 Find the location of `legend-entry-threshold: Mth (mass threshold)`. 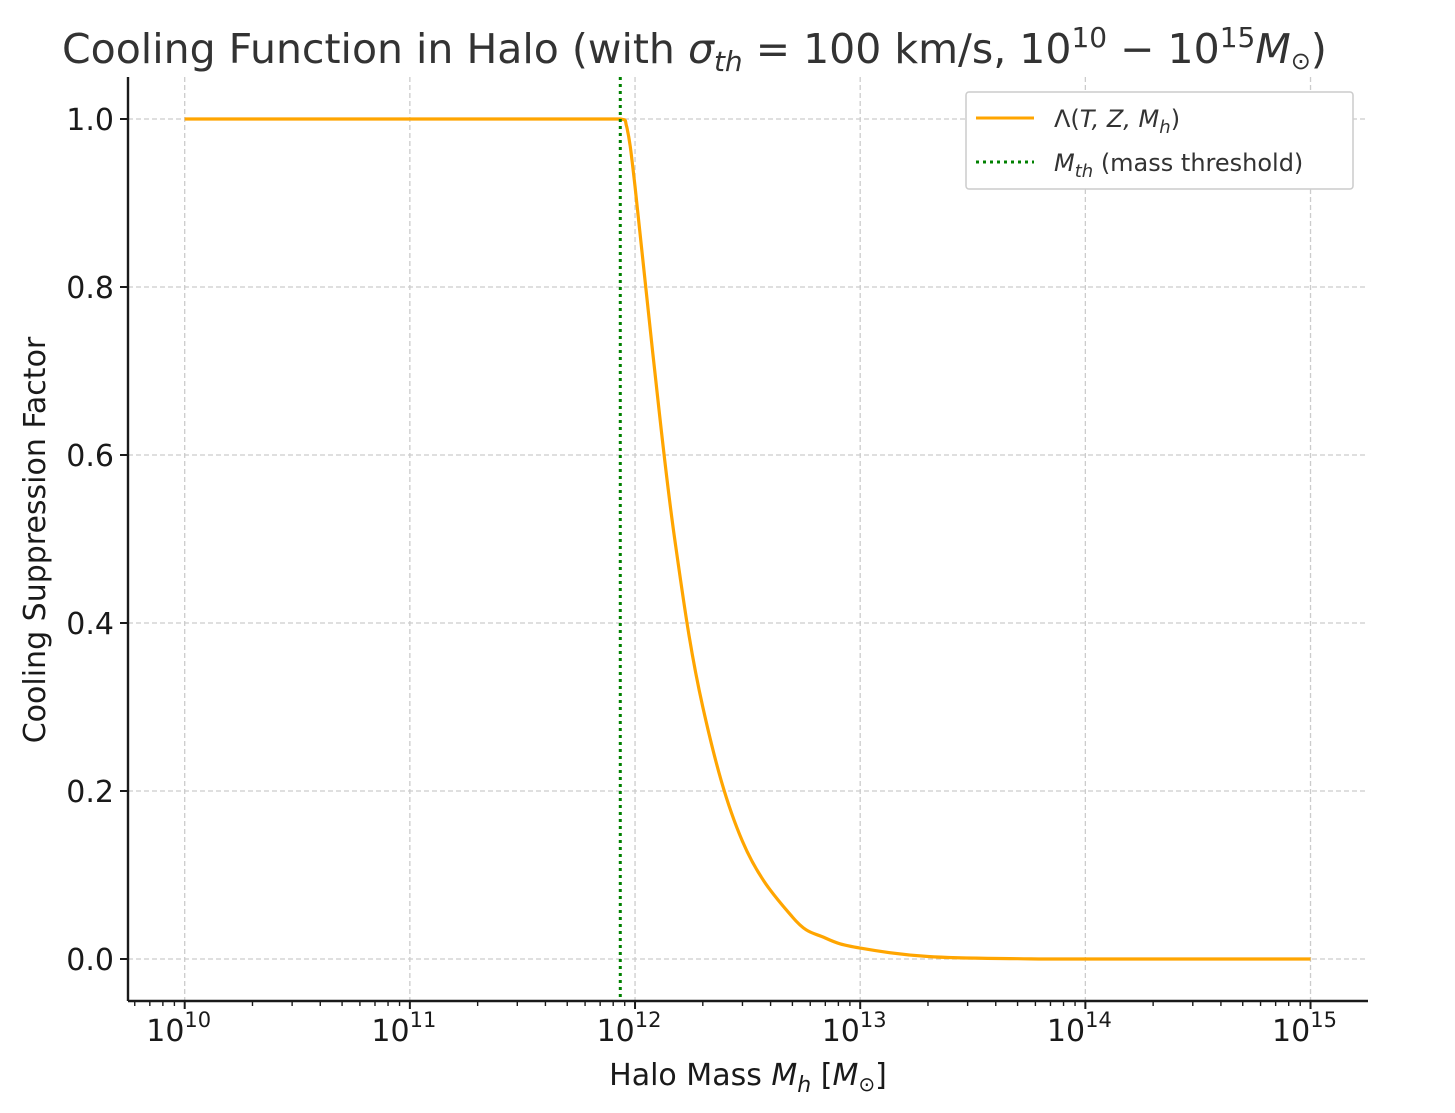

legend-entry-threshold: Mth (mass threshold) is located at coordinates (1178, 165).